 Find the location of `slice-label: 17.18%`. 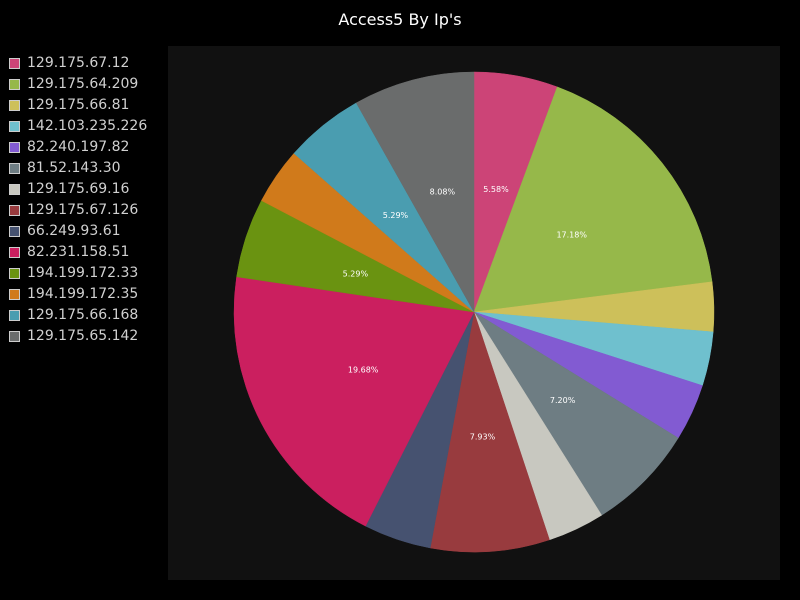

slice-label: 17.18% is located at coordinates (571, 234).